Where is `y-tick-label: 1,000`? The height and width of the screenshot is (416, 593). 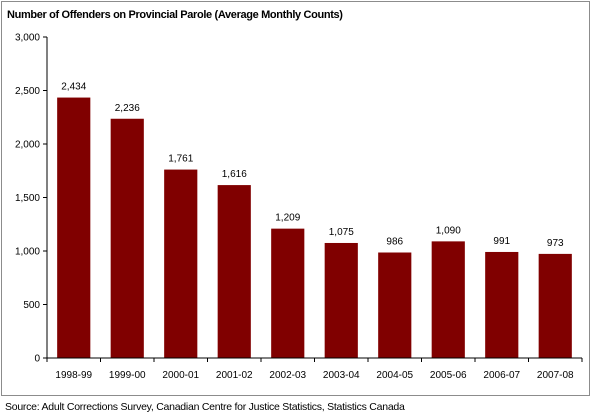
y-tick-label: 1,000 is located at coordinates (27, 252).